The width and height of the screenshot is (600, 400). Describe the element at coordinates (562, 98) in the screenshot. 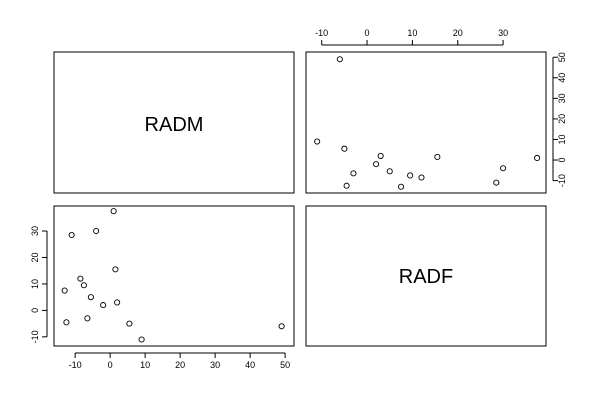

I see `y-tick-label-right: 30` at that location.